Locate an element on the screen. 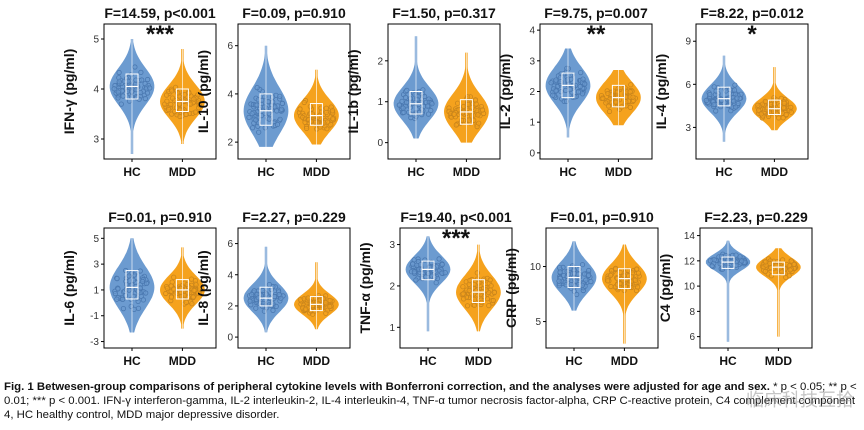  y-tick-label: -3 is located at coordinates (94, 342).